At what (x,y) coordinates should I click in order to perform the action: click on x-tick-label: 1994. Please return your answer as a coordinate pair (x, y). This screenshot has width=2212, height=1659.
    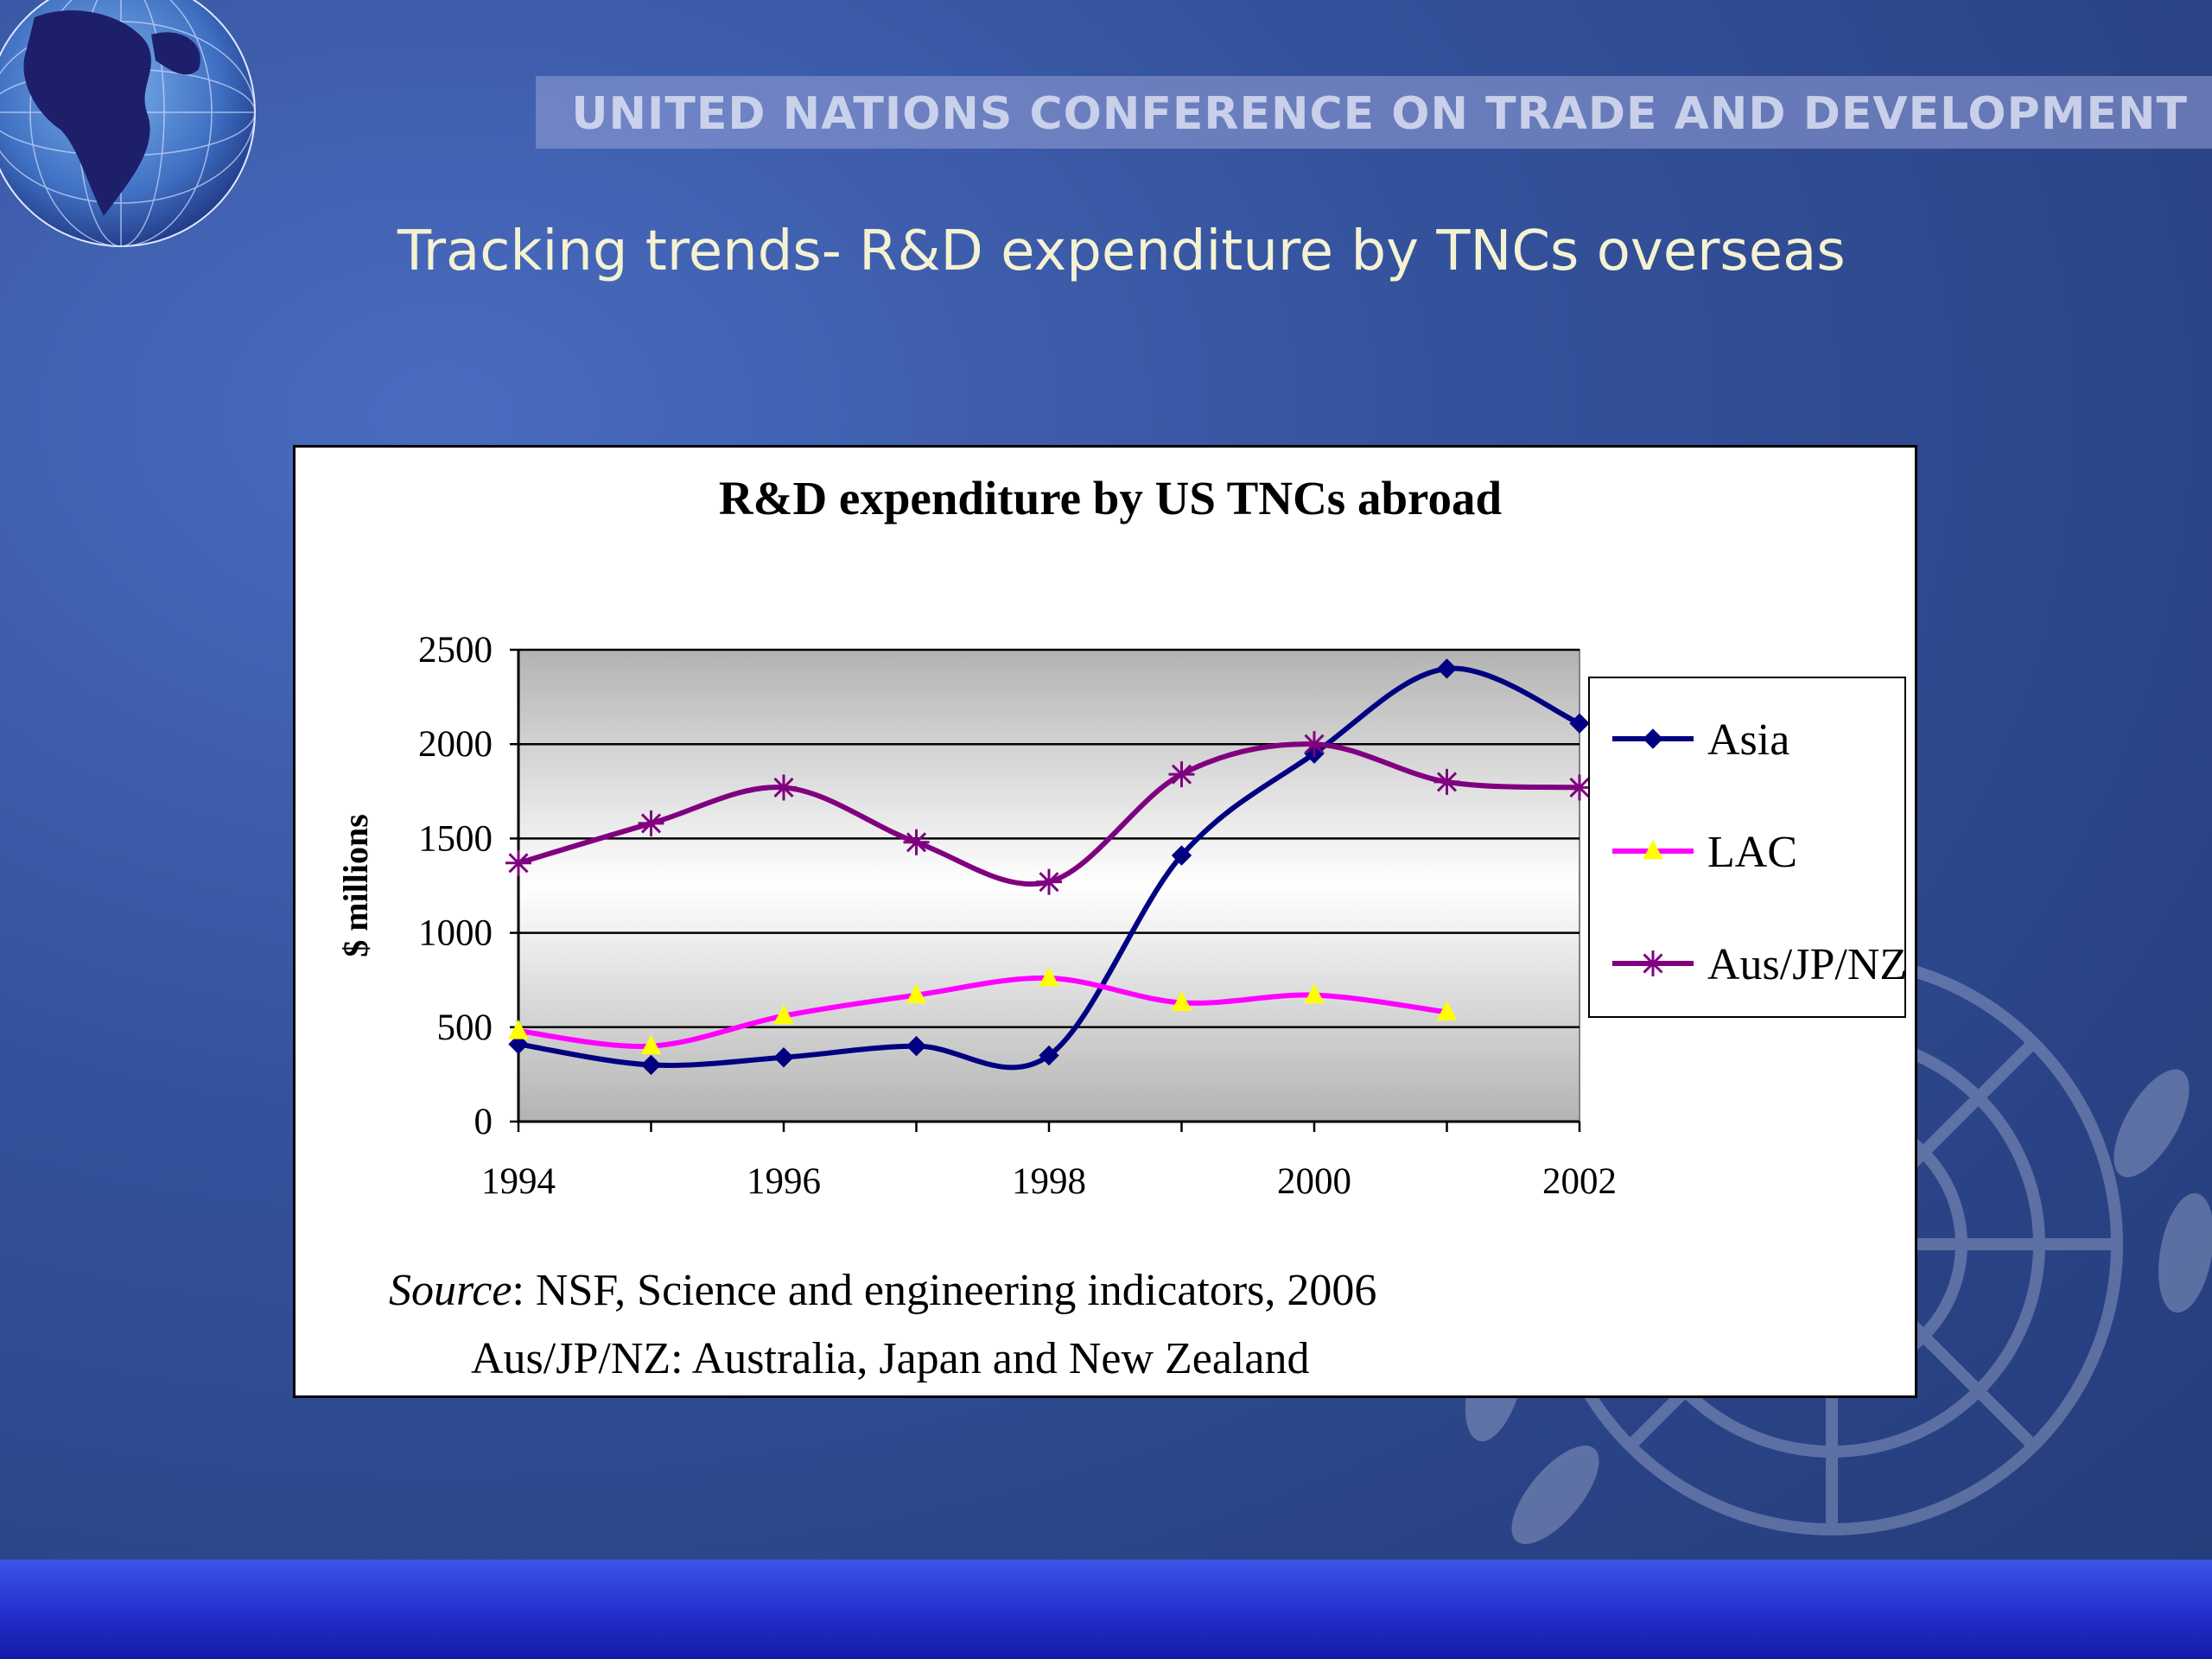
    Looking at the image, I should click on (518, 1181).